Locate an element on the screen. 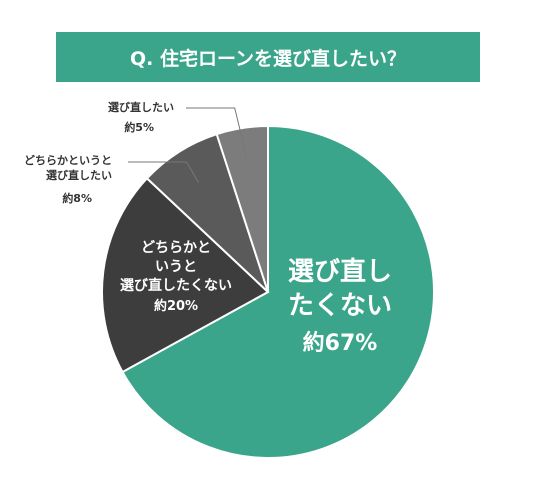  slice-label-rather-no: どちらかと is located at coordinates (176, 248).